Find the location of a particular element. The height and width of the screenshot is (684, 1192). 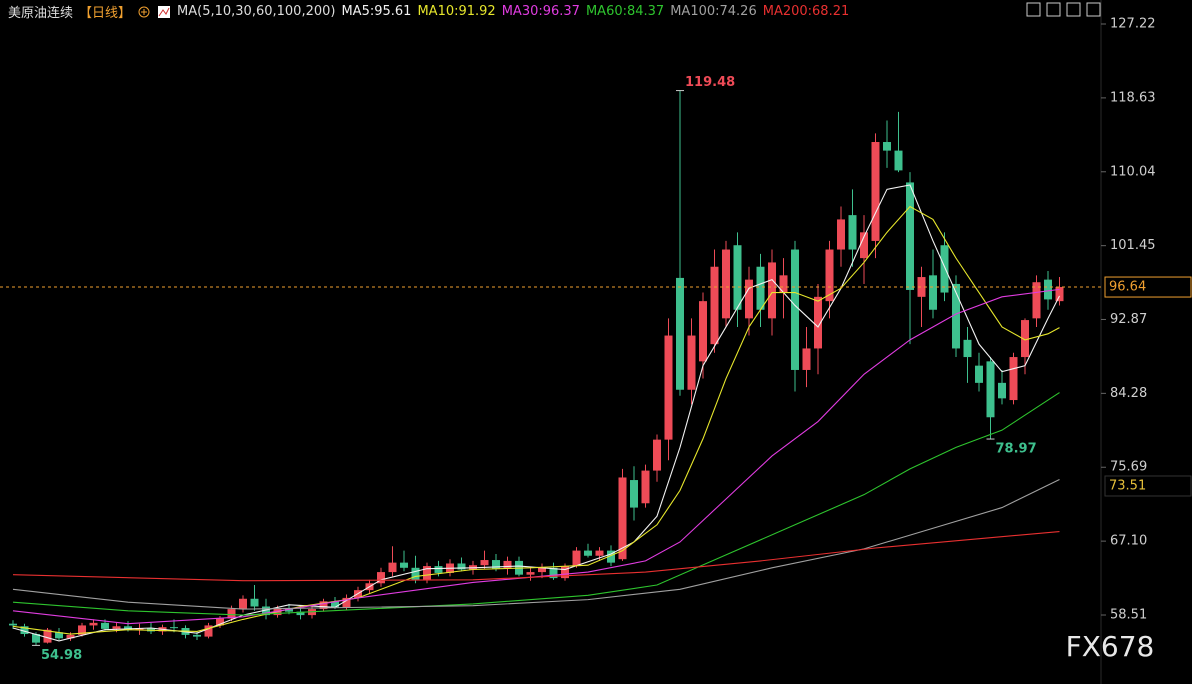

y-tick-label: 118.63 is located at coordinates (1133, 97).